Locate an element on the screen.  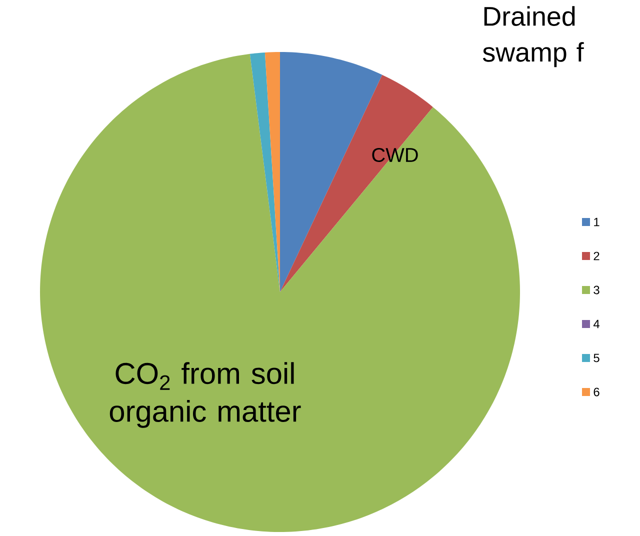
chart-title: Drained swamp f is located at coordinates (533, 37).